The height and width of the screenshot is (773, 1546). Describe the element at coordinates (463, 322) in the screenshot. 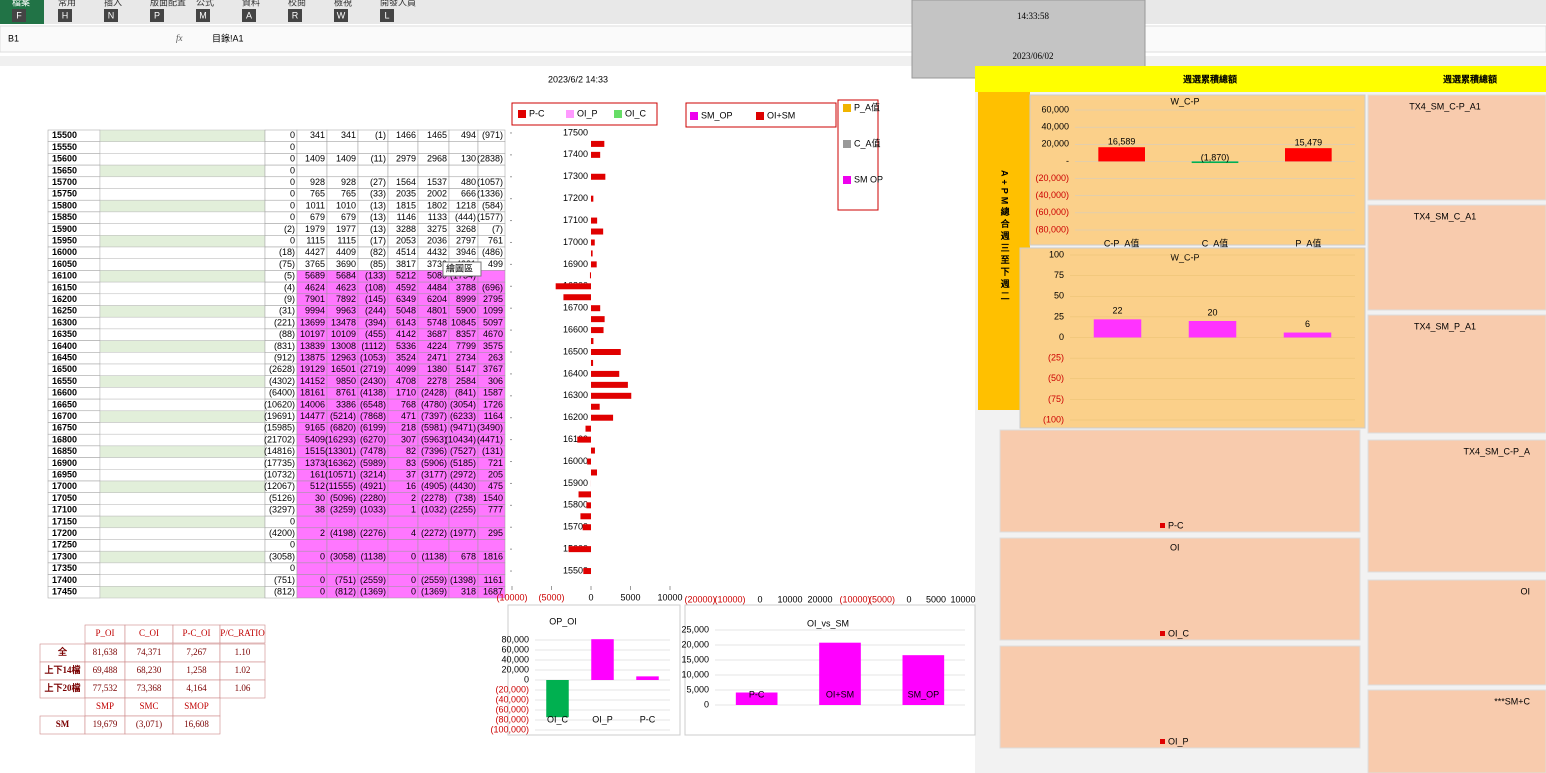

I see `cell-value: 10845` at that location.